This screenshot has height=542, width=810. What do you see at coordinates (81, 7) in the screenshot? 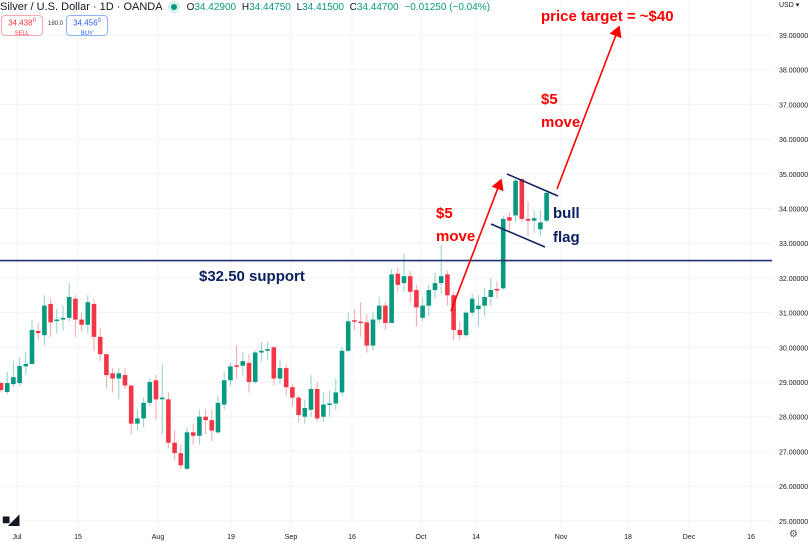
I see `symbol-title: Silver / U.S. Dollar · 1D · OANDA` at bounding box center [81, 7].